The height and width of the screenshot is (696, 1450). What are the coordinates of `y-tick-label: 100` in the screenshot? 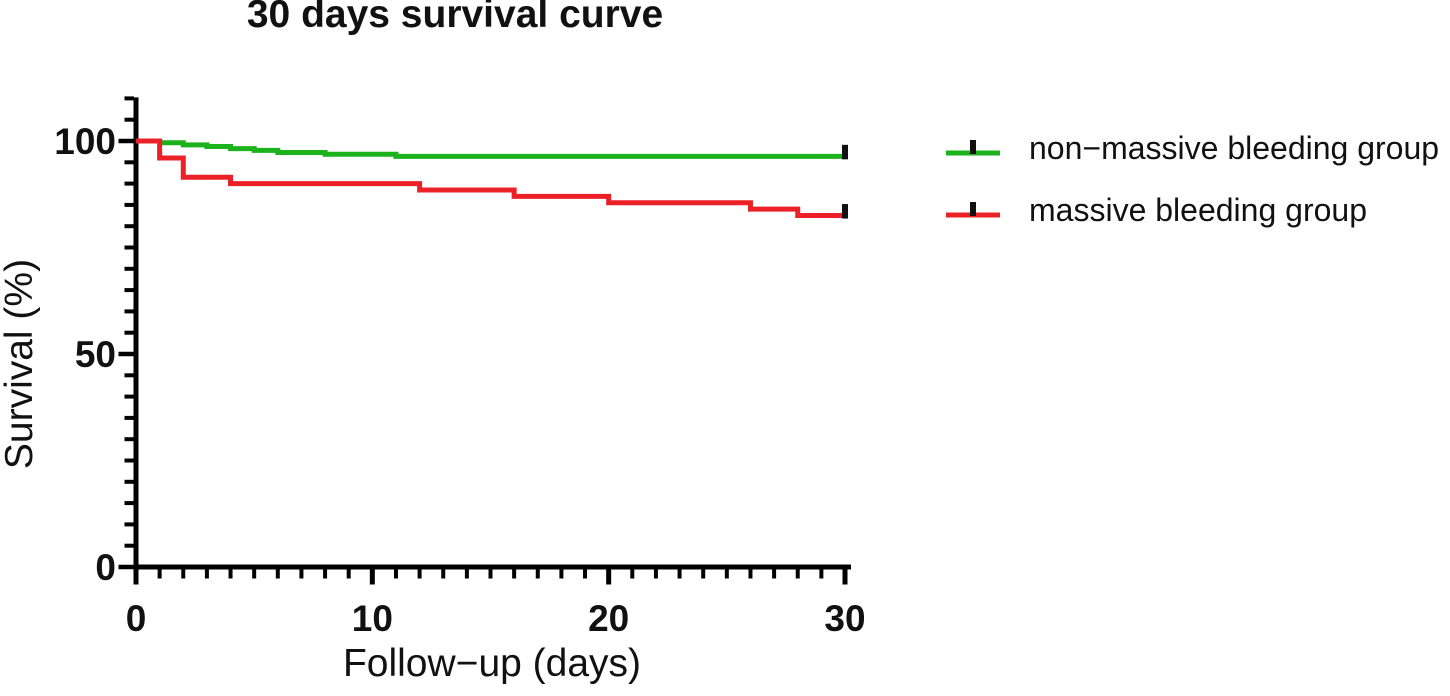 It's located at (85, 141).